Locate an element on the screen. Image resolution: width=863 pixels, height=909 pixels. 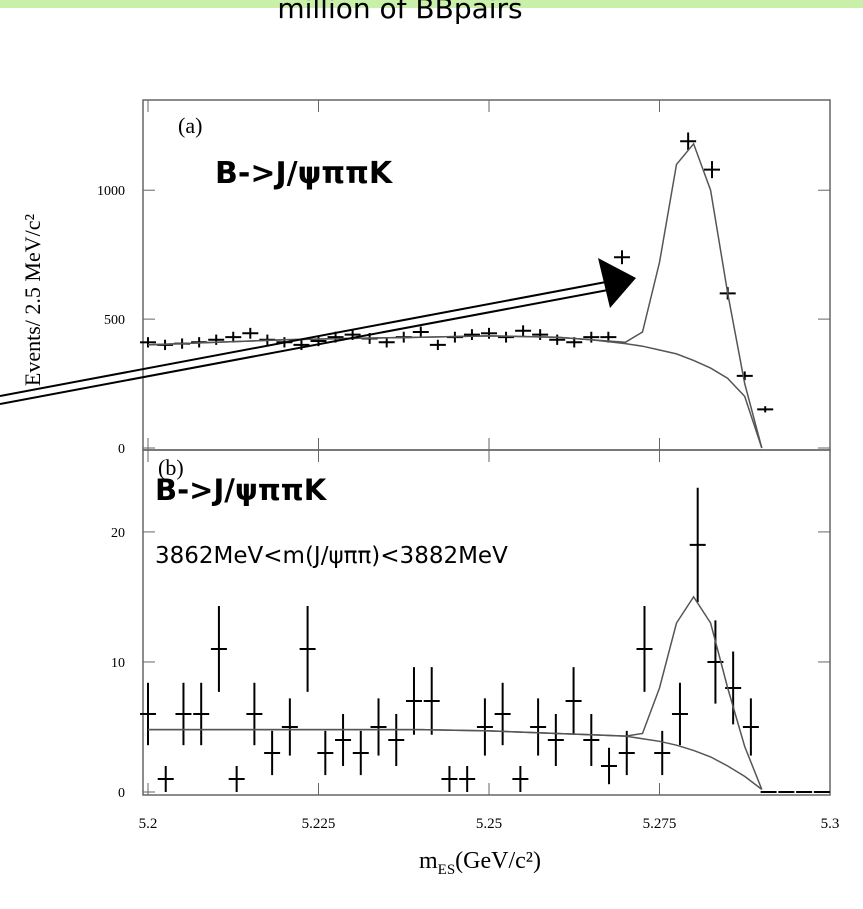
y-tick-label: 1000 is located at coordinates (111, 191).